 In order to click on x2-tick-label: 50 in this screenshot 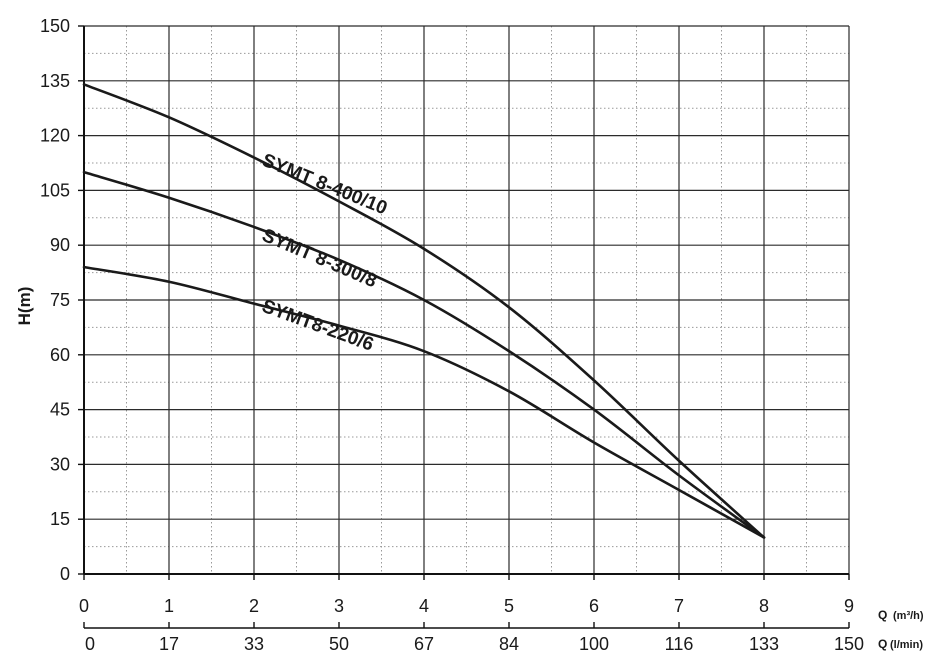, I will do `click(339, 644)`.